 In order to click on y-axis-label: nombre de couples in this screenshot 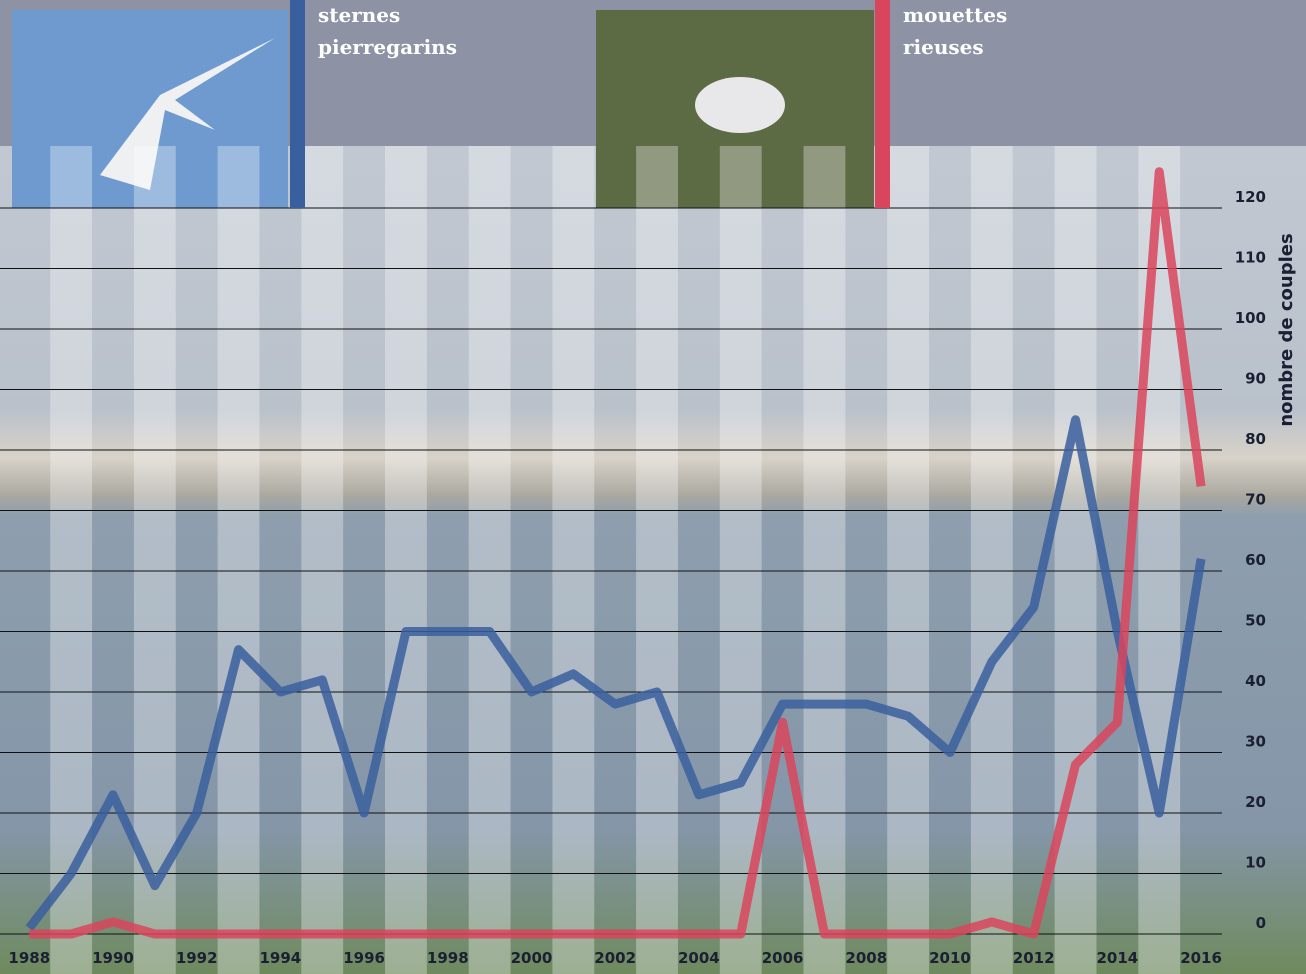, I will do `click(1286, 329)`.